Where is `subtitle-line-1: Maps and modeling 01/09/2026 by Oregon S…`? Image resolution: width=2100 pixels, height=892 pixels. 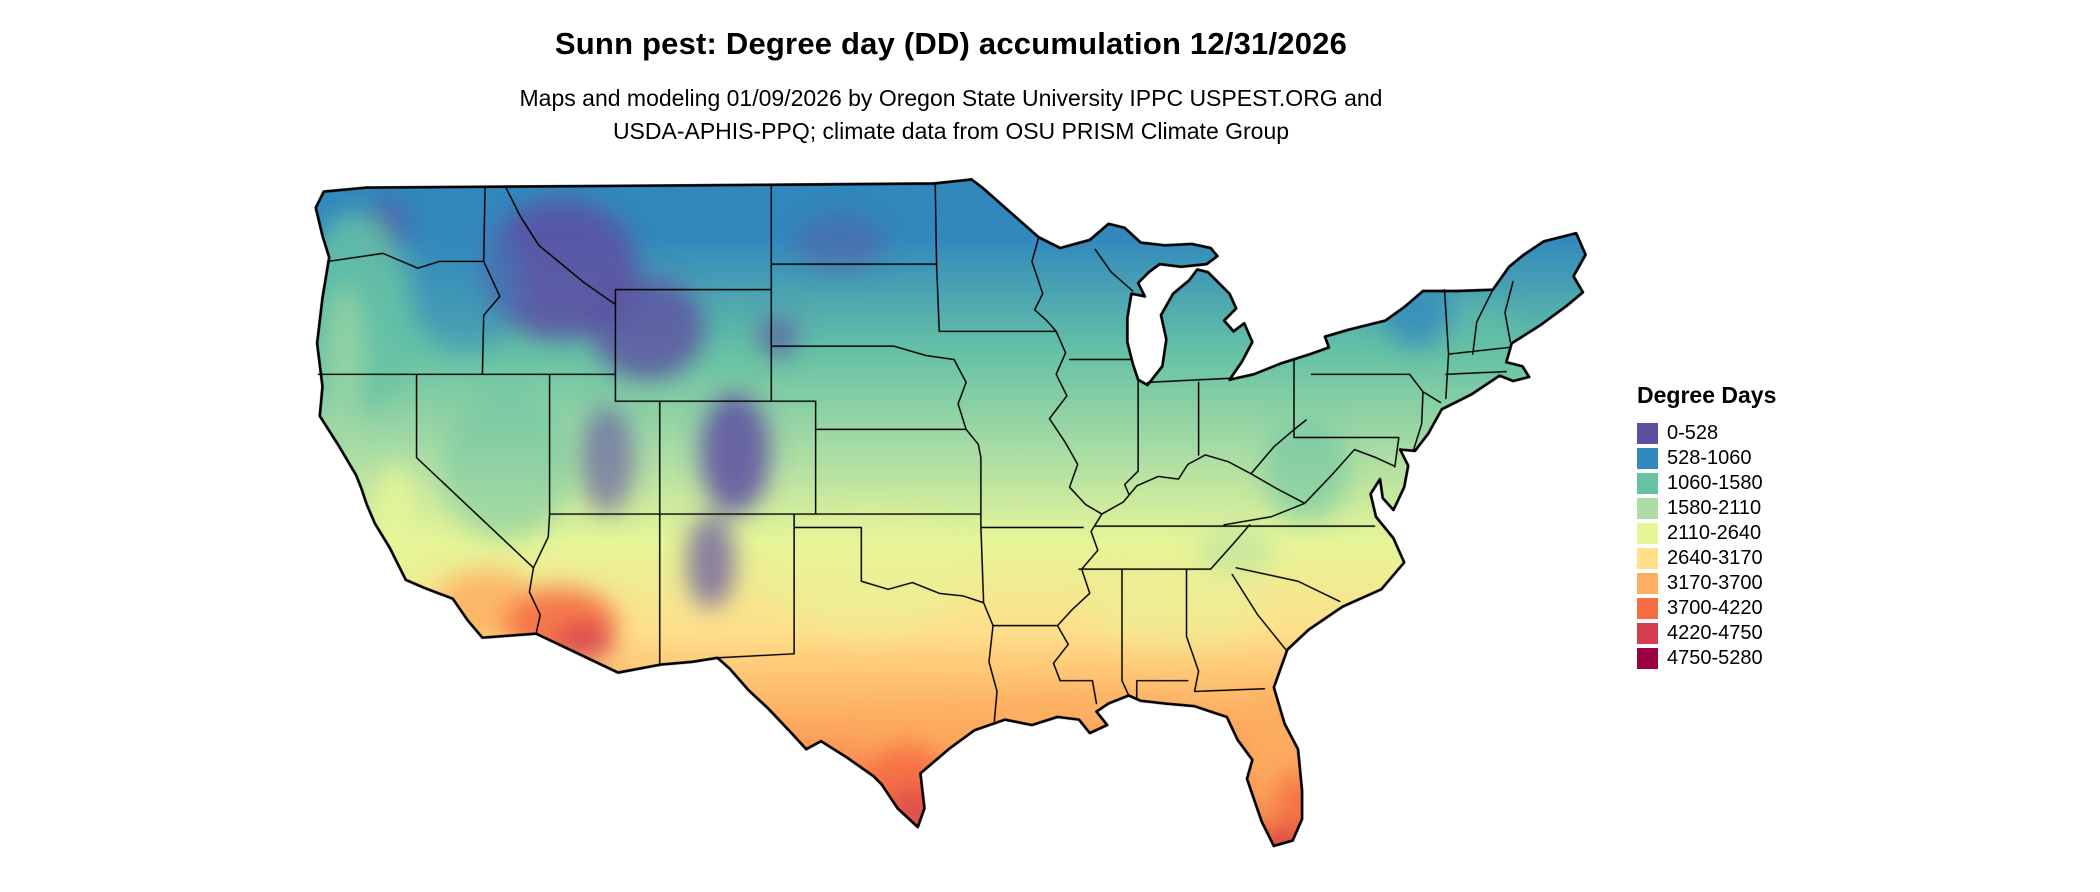
subtitle-line-1: Maps and modeling 01/09/2026 by Oregon S… is located at coordinates (951, 98).